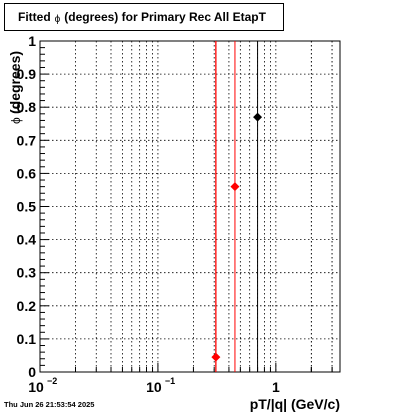  I want to click on x-tick-exponent: −1, so click(170, 381).